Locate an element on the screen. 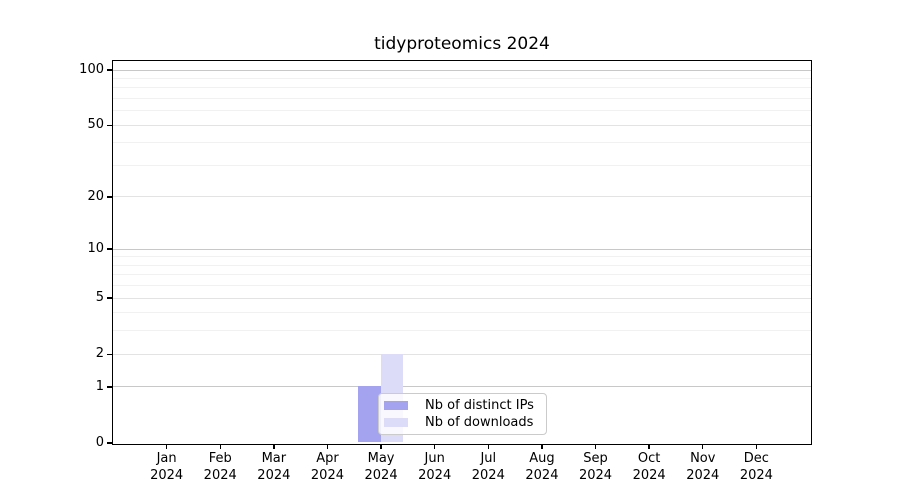  legend-item-distinct-ips: Nb of distinct IPs is located at coordinates (462, 405).